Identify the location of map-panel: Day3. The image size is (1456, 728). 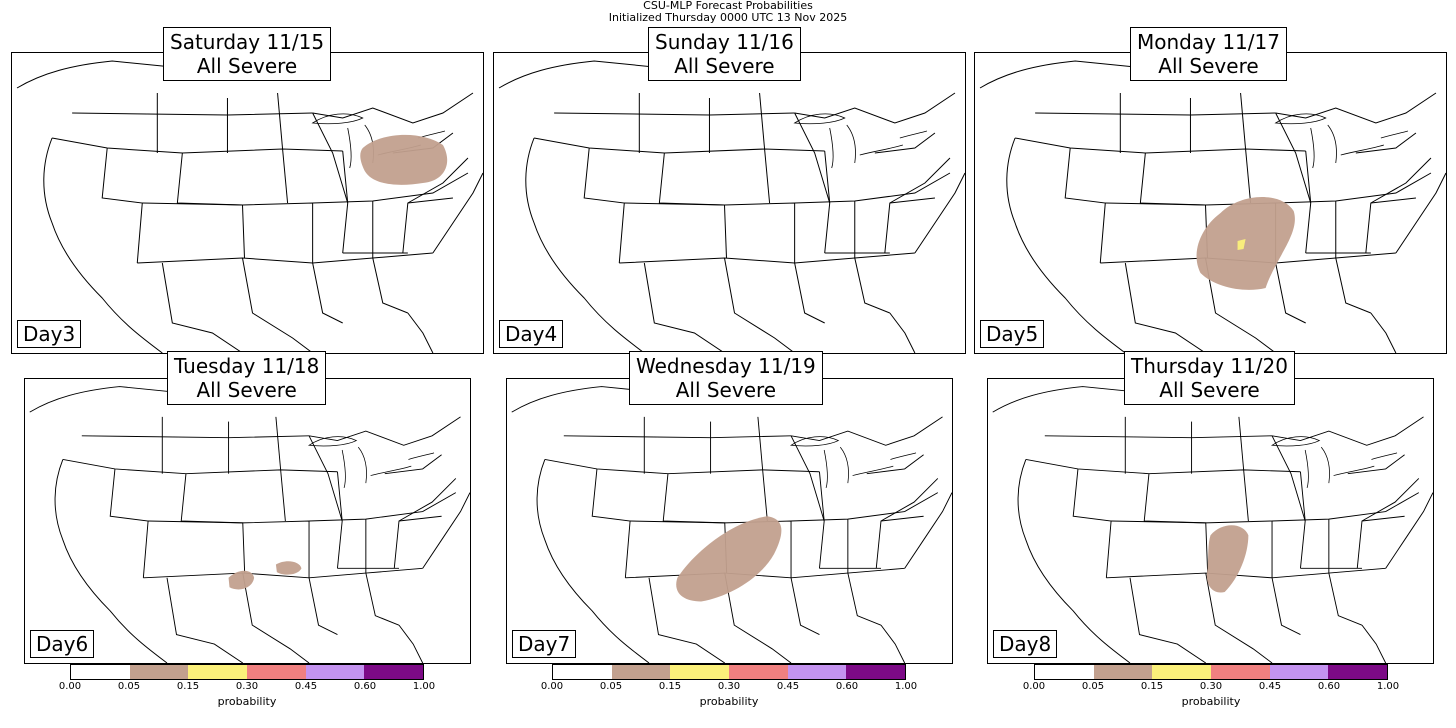
(247, 203).